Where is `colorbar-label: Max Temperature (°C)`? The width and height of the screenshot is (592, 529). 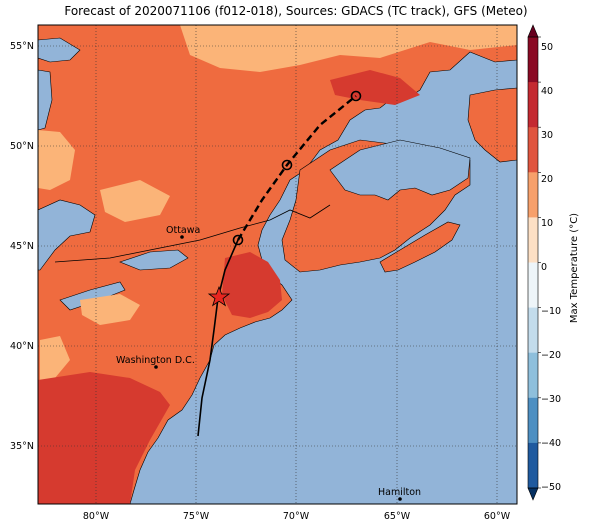
colorbar-label: Max Temperature (°C) is located at coordinates (574, 268).